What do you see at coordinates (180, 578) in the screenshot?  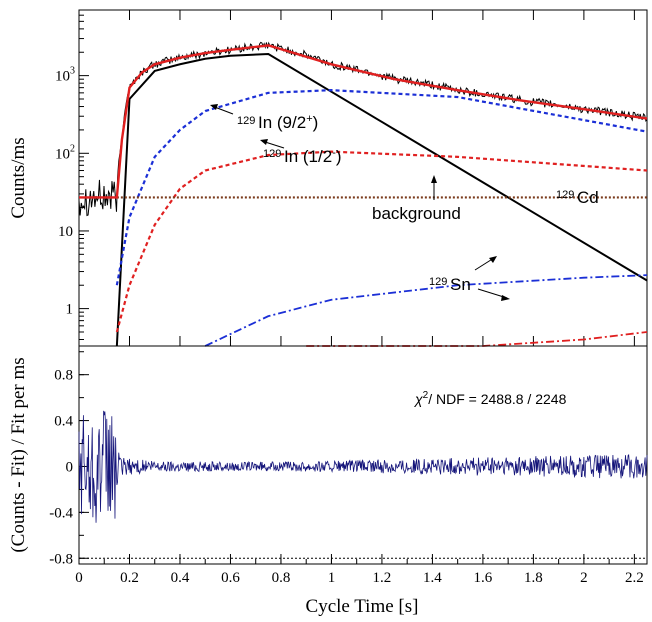 I see `residual-x-tick-label: 0.4` at bounding box center [180, 578].